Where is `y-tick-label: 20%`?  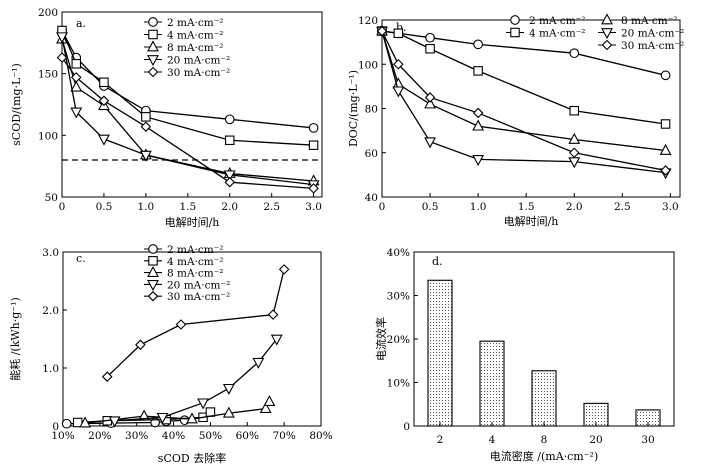
y-tick-label: 20% is located at coordinates (398, 340).